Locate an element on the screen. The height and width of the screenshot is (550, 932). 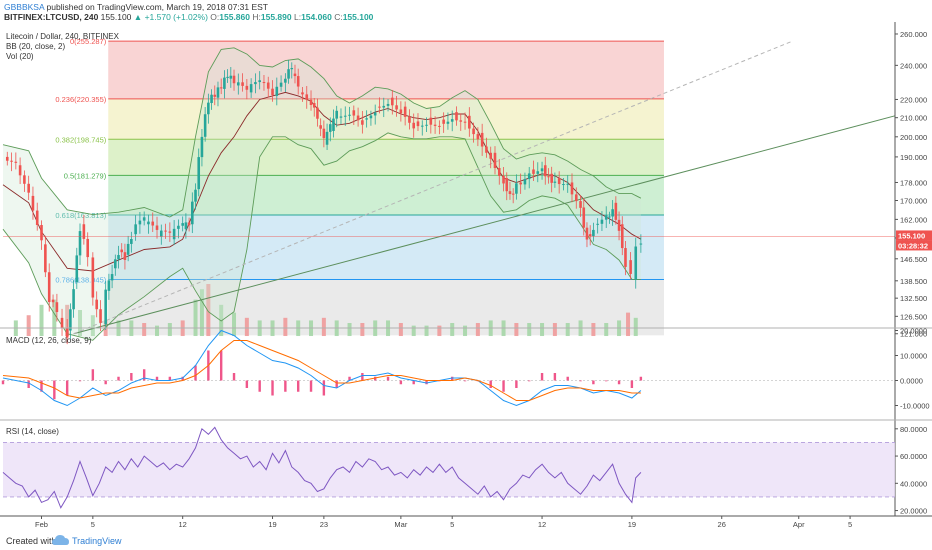
bb-legend: BB (20, close, 2) is located at coordinates (35, 46).